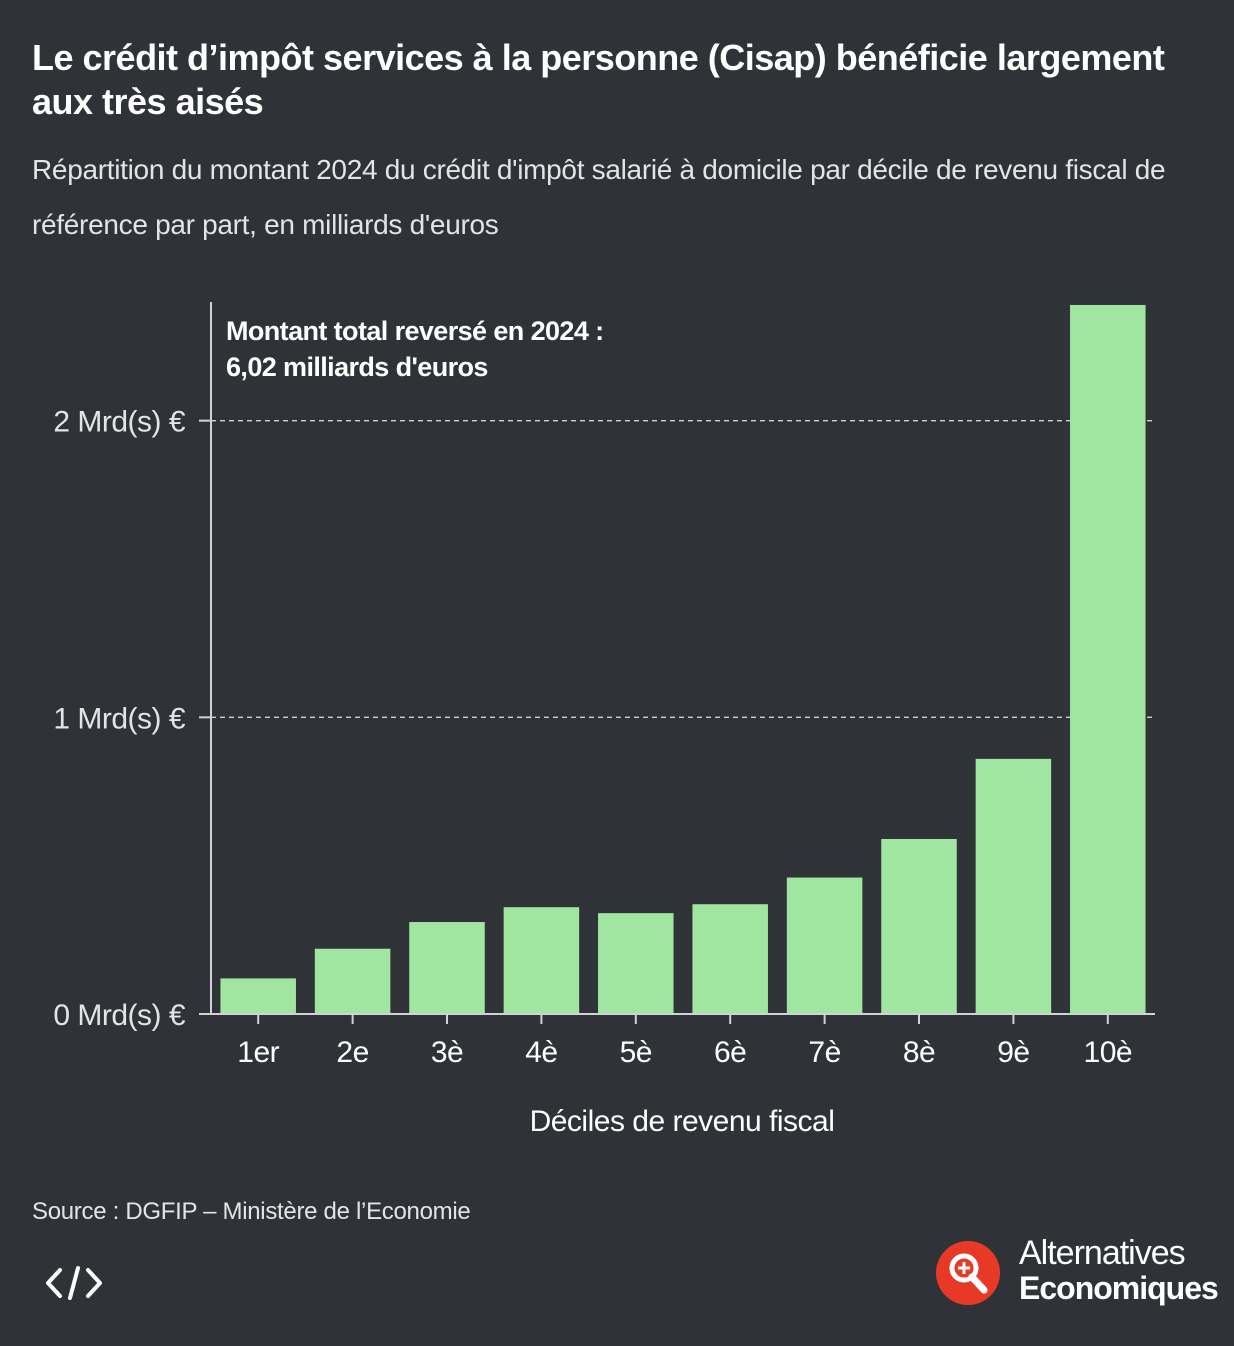 Image resolution: width=1234 pixels, height=1346 pixels. I want to click on bar-7è, so click(824, 945).